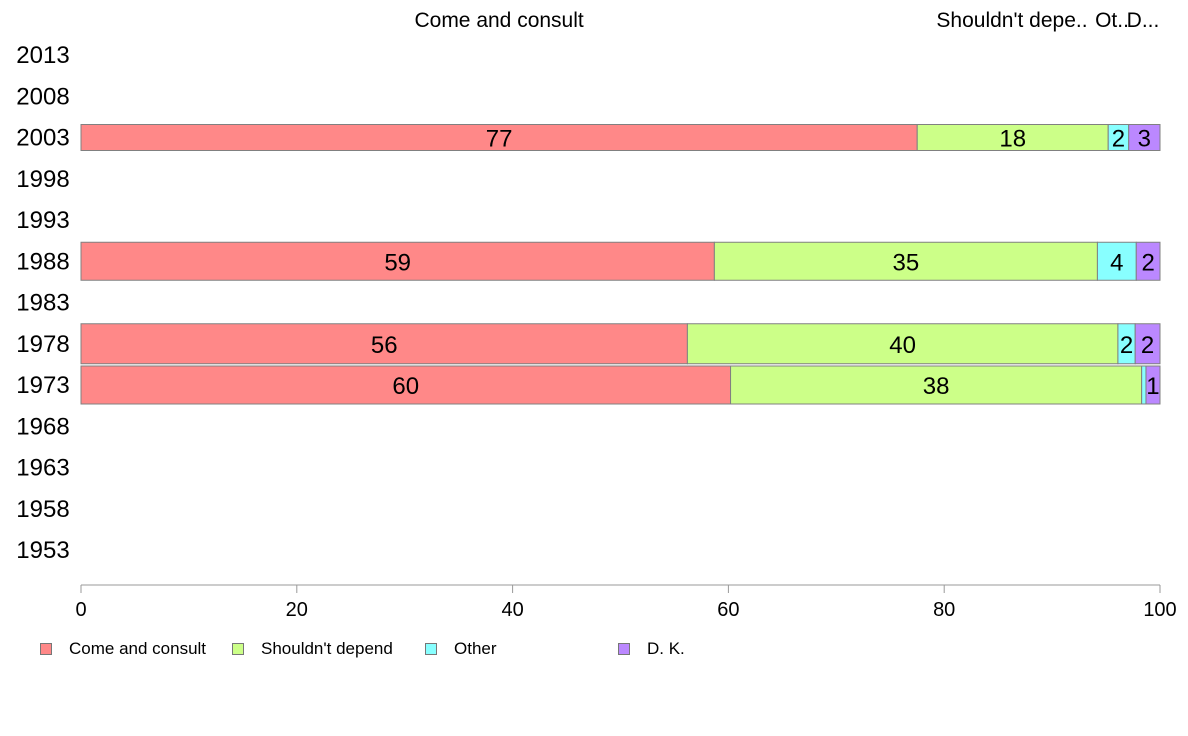 Image resolution: width=1188 pixels, height=736 pixels. I want to click on legend-item-come-and-consult: Come and consult, so click(123, 649).